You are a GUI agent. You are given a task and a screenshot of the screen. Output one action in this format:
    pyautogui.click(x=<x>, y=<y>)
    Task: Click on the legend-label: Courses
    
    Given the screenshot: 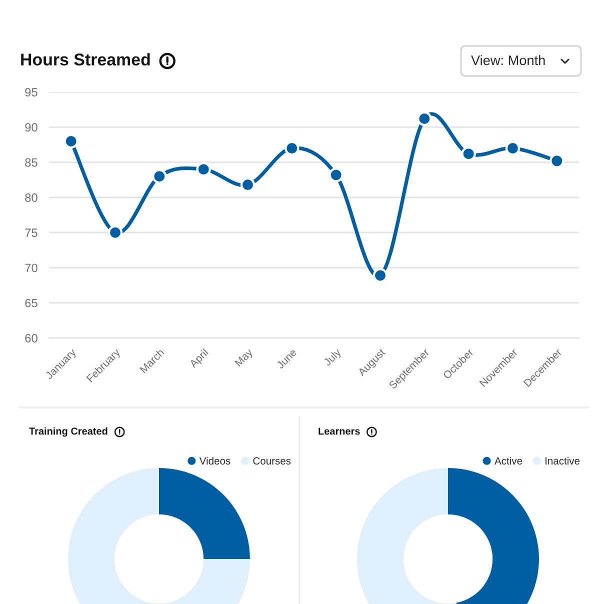 What is the action you would take?
    pyautogui.click(x=272, y=461)
    